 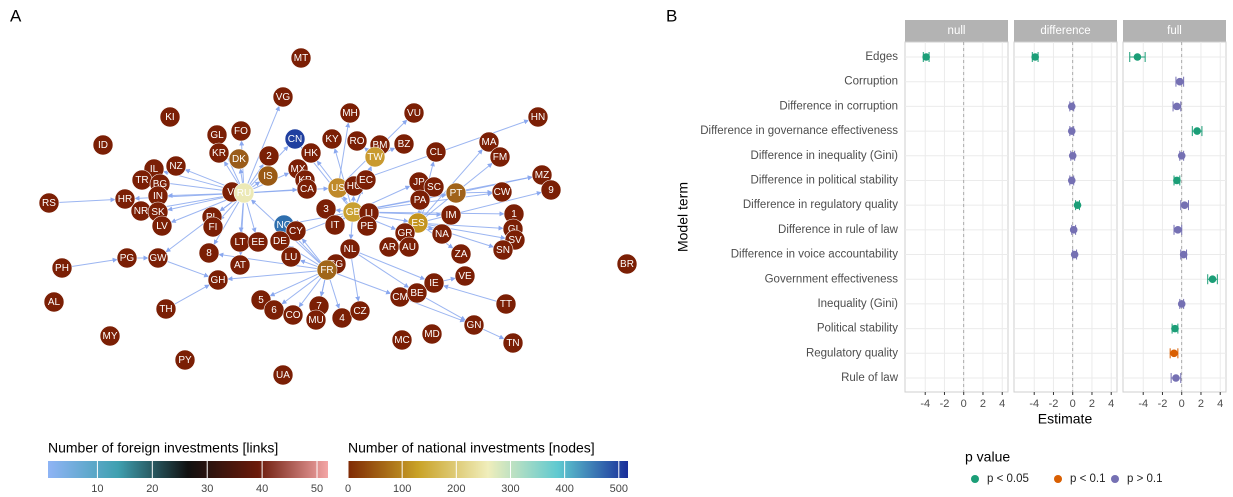 I want to click on node-label: NO, so click(x=284, y=225).